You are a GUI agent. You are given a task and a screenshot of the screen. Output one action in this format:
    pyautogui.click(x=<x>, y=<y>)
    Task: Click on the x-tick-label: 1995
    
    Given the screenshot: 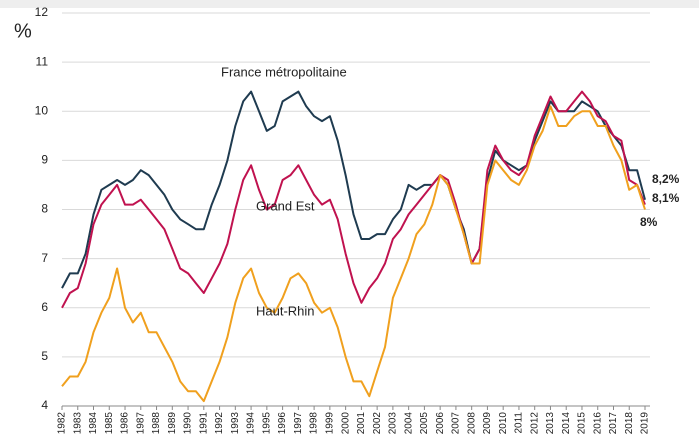 What is the action you would take?
    pyautogui.click(x=266, y=423)
    